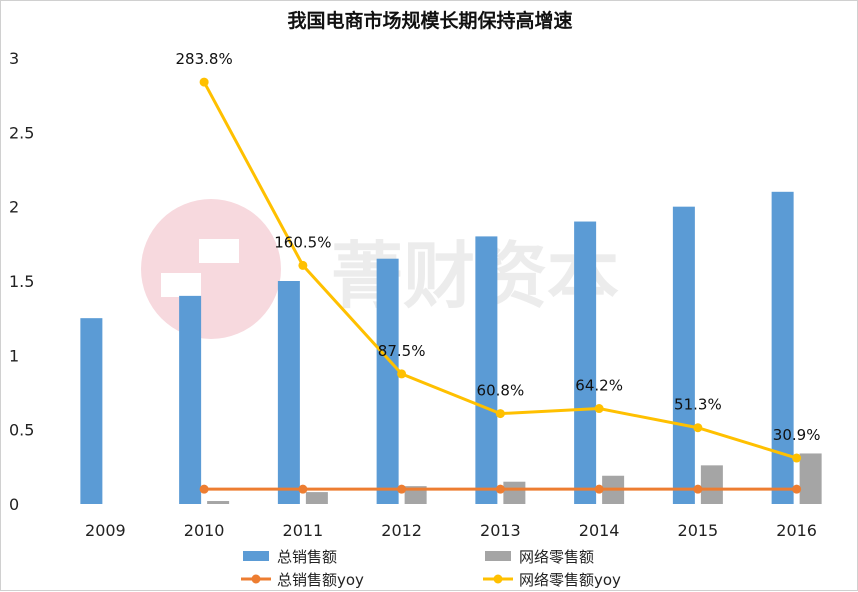 The image size is (858, 592). Describe the element at coordinates (302, 242) in the screenshot. I see `data-label: 160.5%` at that location.